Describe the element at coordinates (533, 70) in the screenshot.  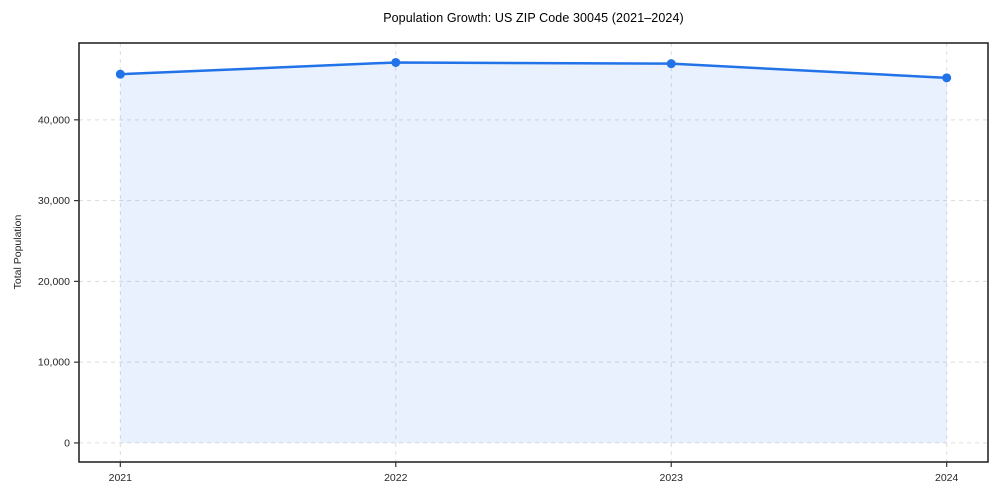
I see `data-line` at that location.